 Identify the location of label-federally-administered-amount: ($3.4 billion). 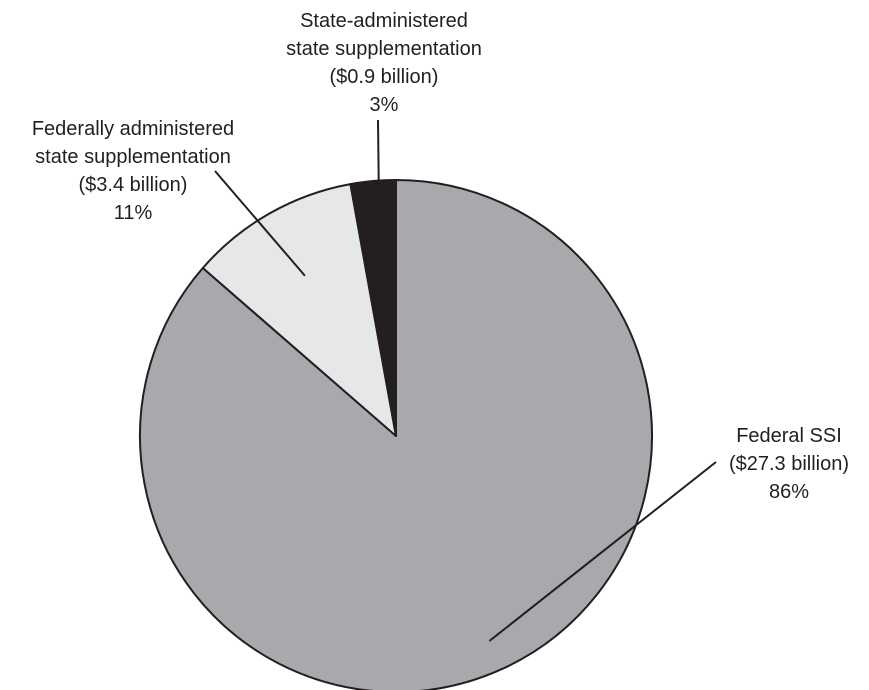
(133, 185).